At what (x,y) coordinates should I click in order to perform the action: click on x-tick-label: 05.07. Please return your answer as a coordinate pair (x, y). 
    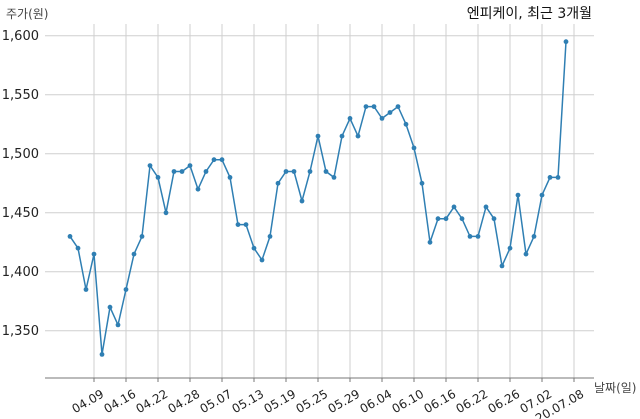
    Looking at the image, I should click on (216, 401).